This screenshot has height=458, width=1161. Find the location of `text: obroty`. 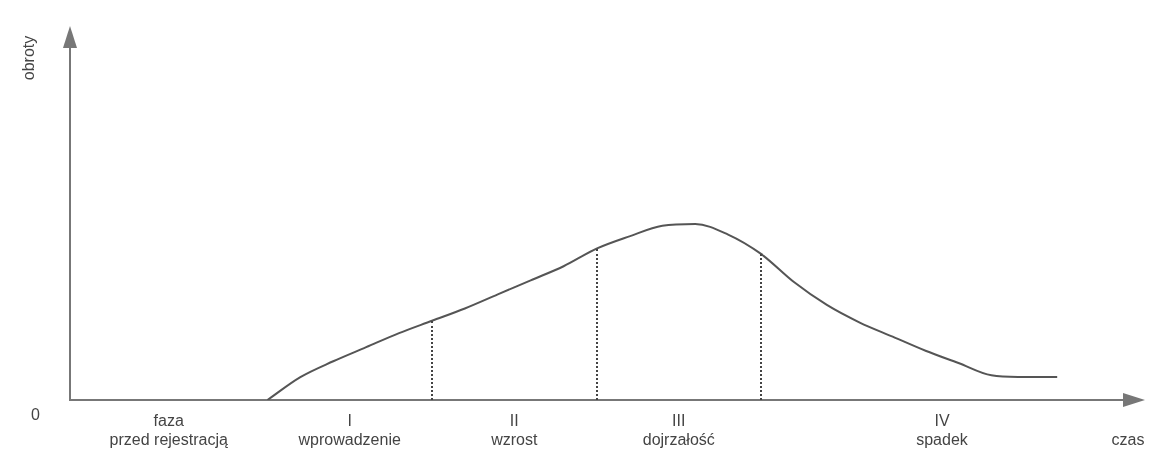

text: obroty is located at coordinates (29, 58).